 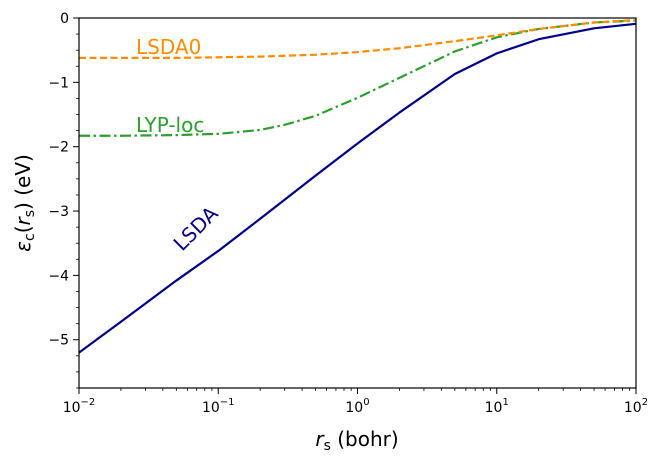 What do you see at coordinates (497, 406) in the screenshot?
I see `x-tick-label: 10¹` at bounding box center [497, 406].